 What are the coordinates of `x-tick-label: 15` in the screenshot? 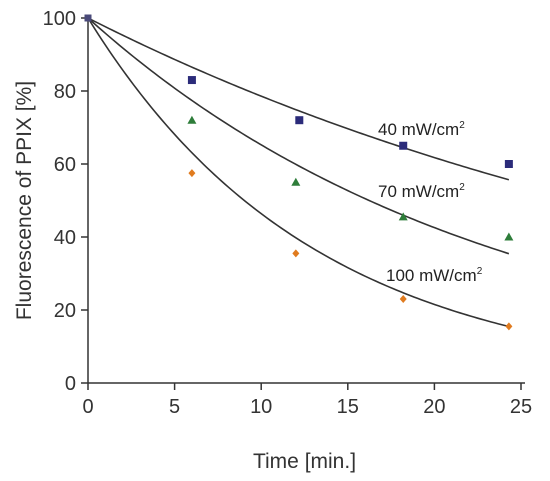 It's located at (348, 407).